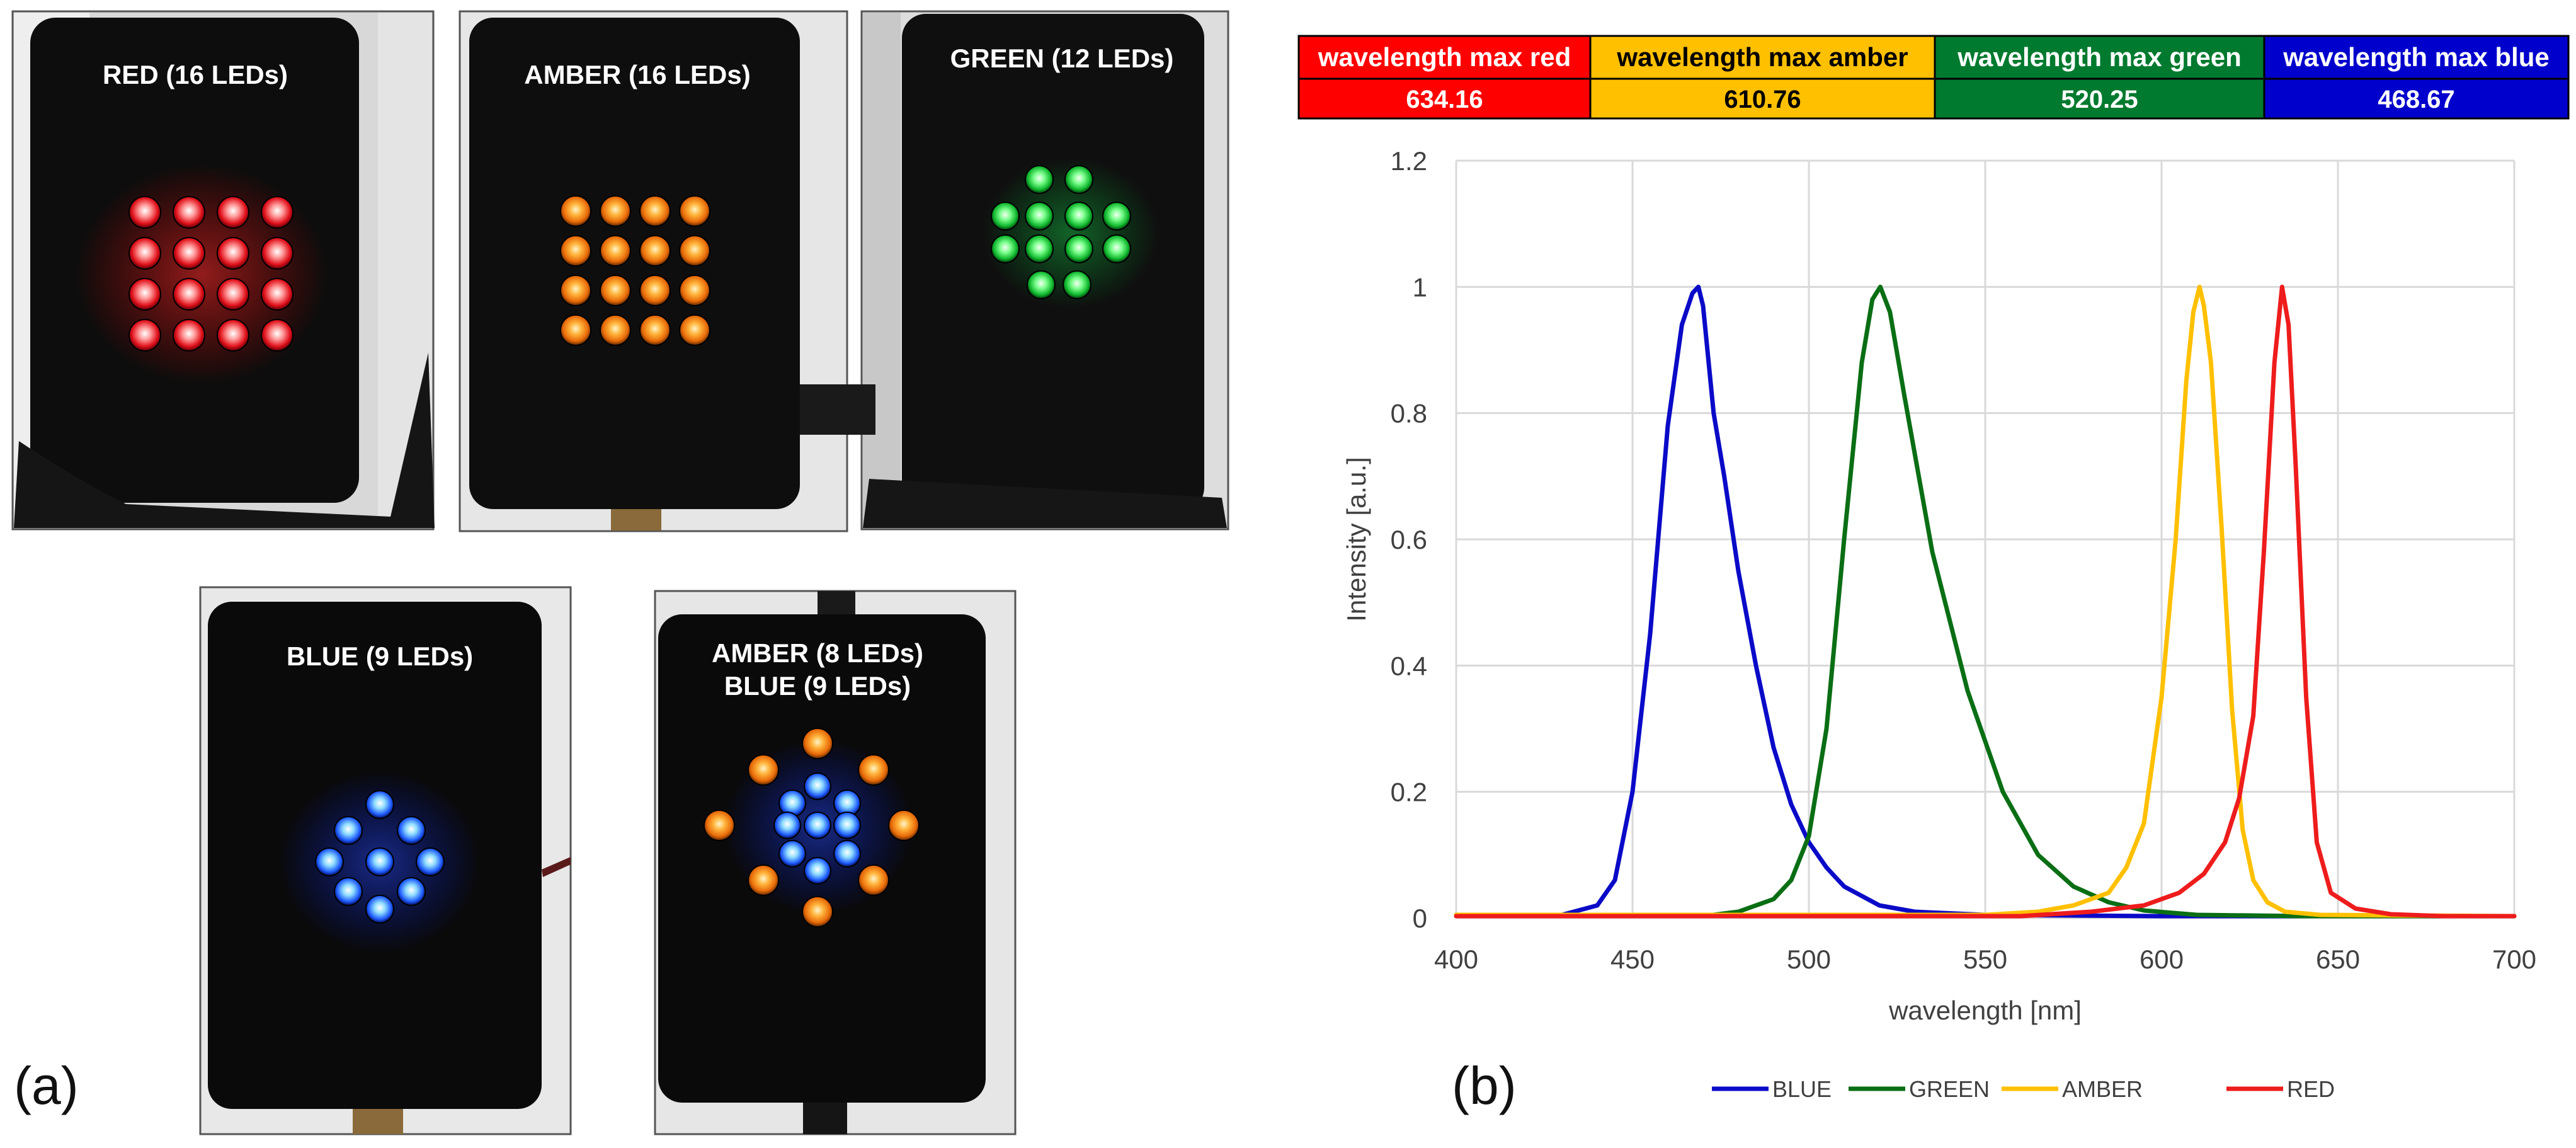 This screenshot has width=2576, height=1148. I want to click on led-grid-amber, so click(635, 270).